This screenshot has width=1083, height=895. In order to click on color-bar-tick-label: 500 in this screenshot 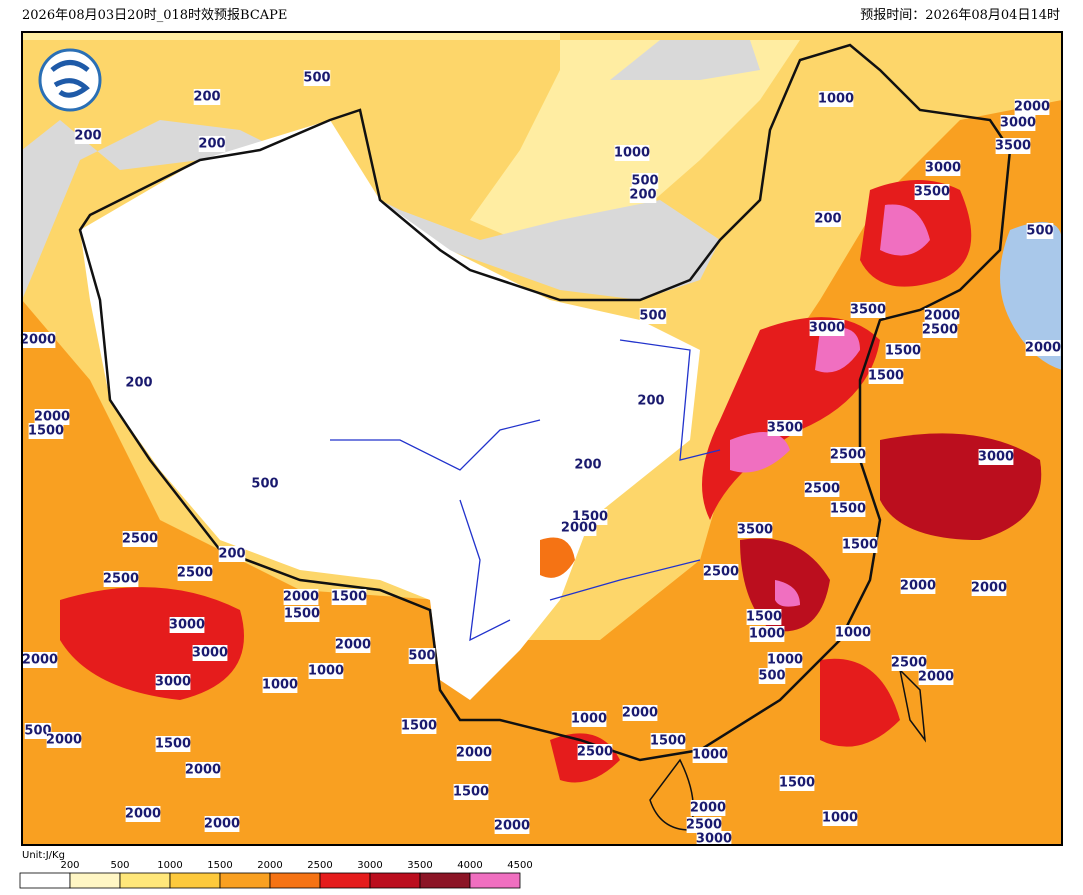, I will do `click(119, 865)`.